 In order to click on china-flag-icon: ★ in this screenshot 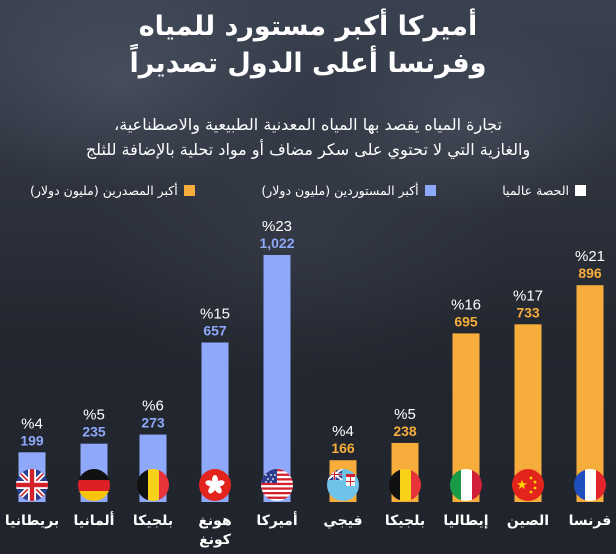, I will do `click(528, 485)`.